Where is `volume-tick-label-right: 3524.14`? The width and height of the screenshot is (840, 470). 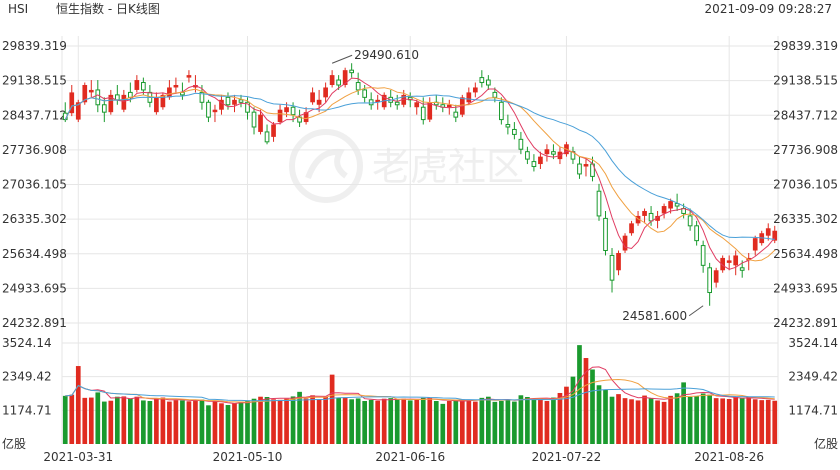 volume-tick-label-right: 3524.14 is located at coordinates (813, 343).